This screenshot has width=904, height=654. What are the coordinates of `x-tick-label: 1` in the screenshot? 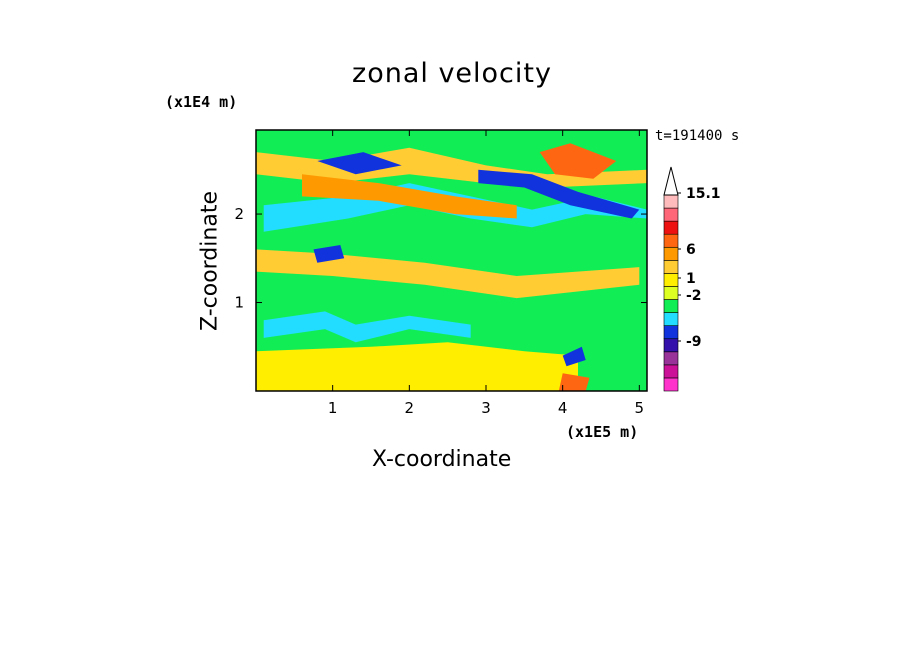 It's located at (333, 408).